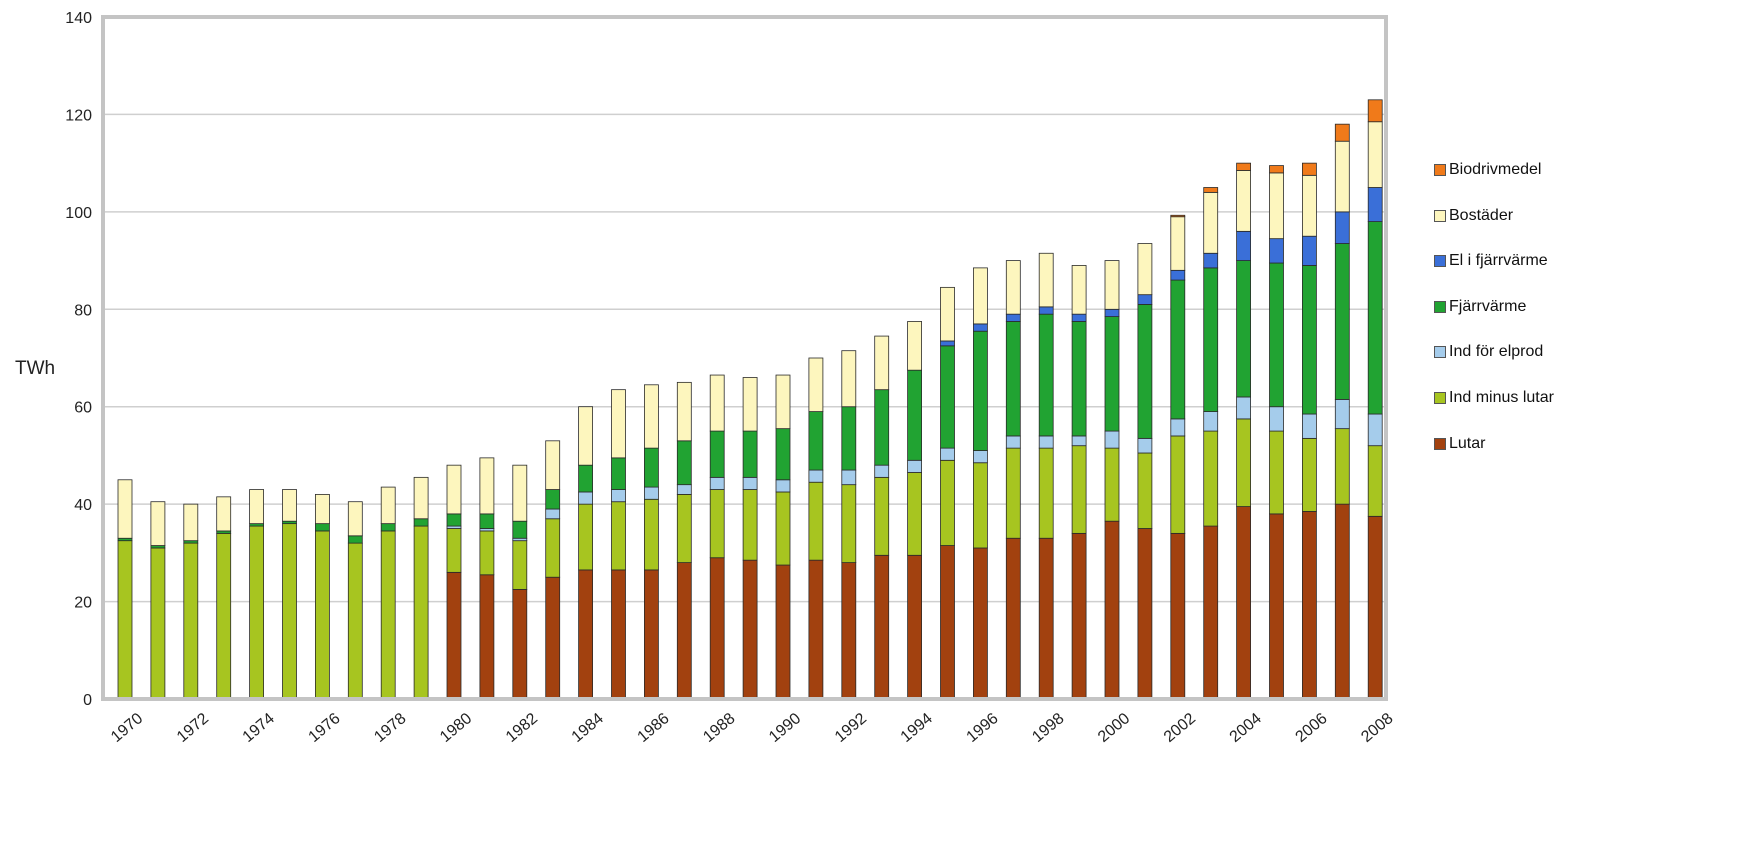 Image resolution: width=1760 pixels, height=856 pixels. Describe the element at coordinates (324, 728) in the screenshot. I see `x-tick-label: 1976` at that location.